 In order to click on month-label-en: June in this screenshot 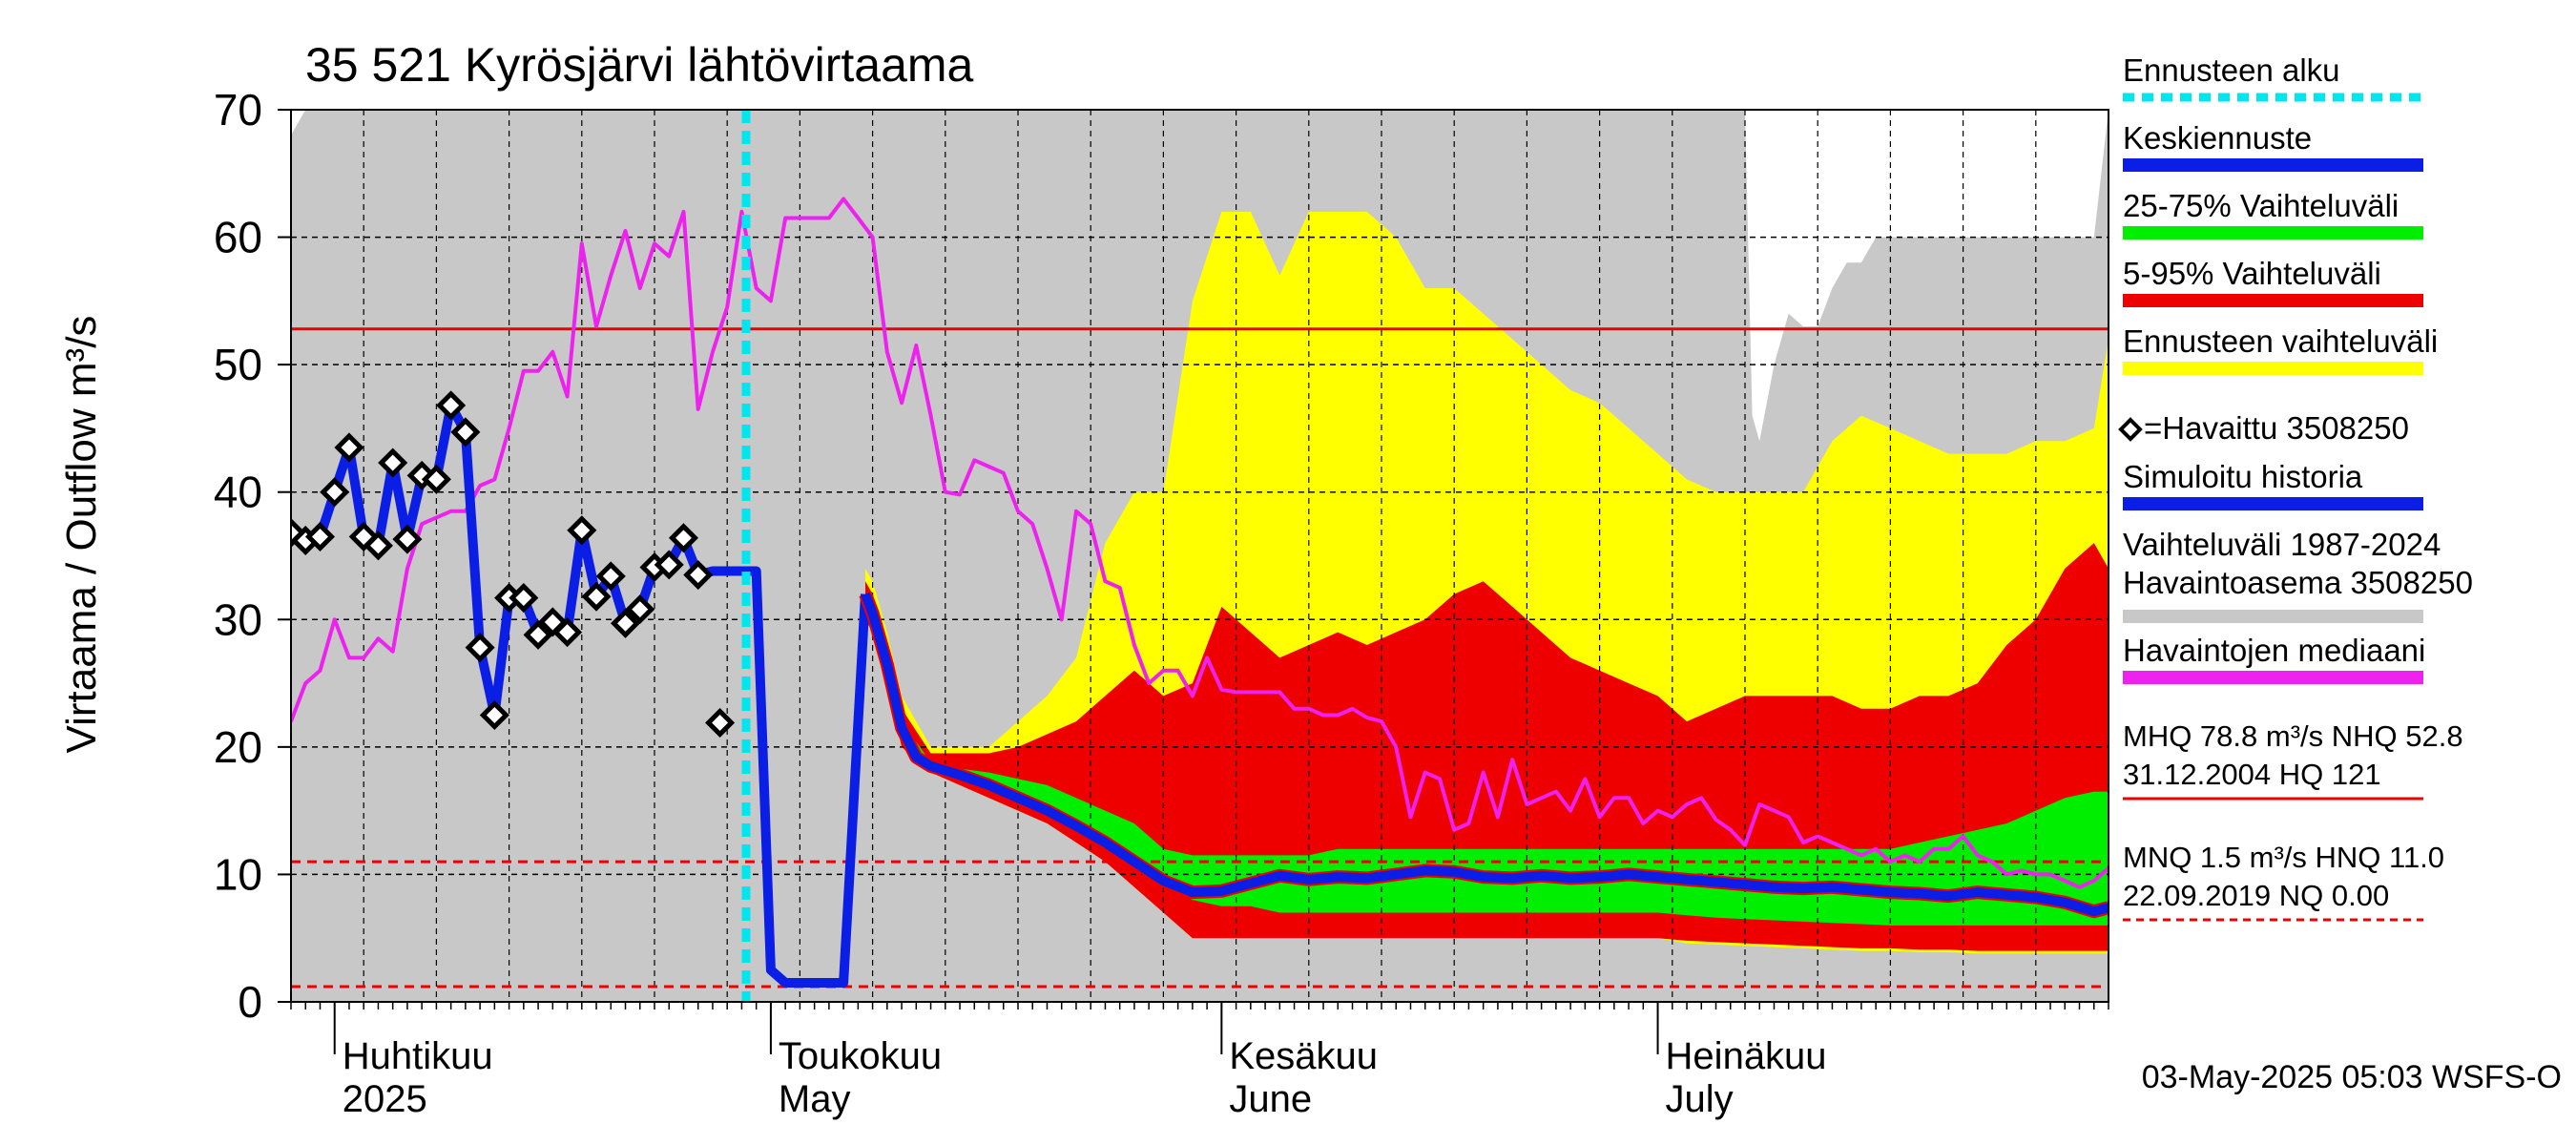, I will do `click(1270, 1099)`.